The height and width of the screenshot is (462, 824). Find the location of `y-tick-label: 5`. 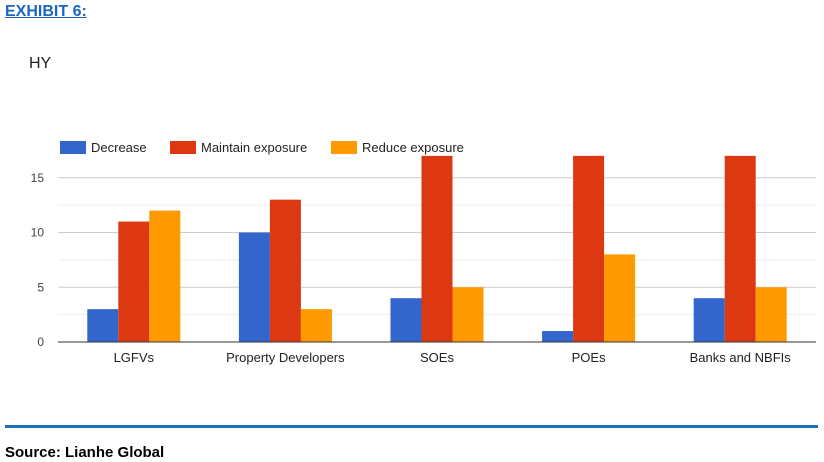

y-tick-label: 5 is located at coordinates (40, 287).